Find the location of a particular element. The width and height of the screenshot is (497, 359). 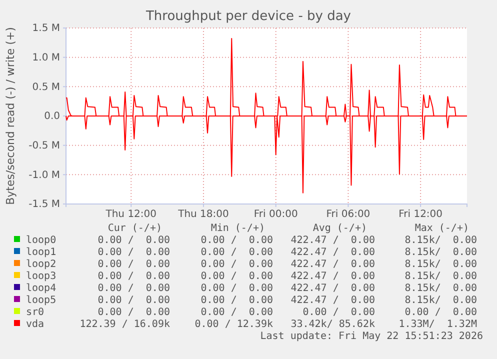

x-tick-label: Fri 00:00 is located at coordinates (276, 214).